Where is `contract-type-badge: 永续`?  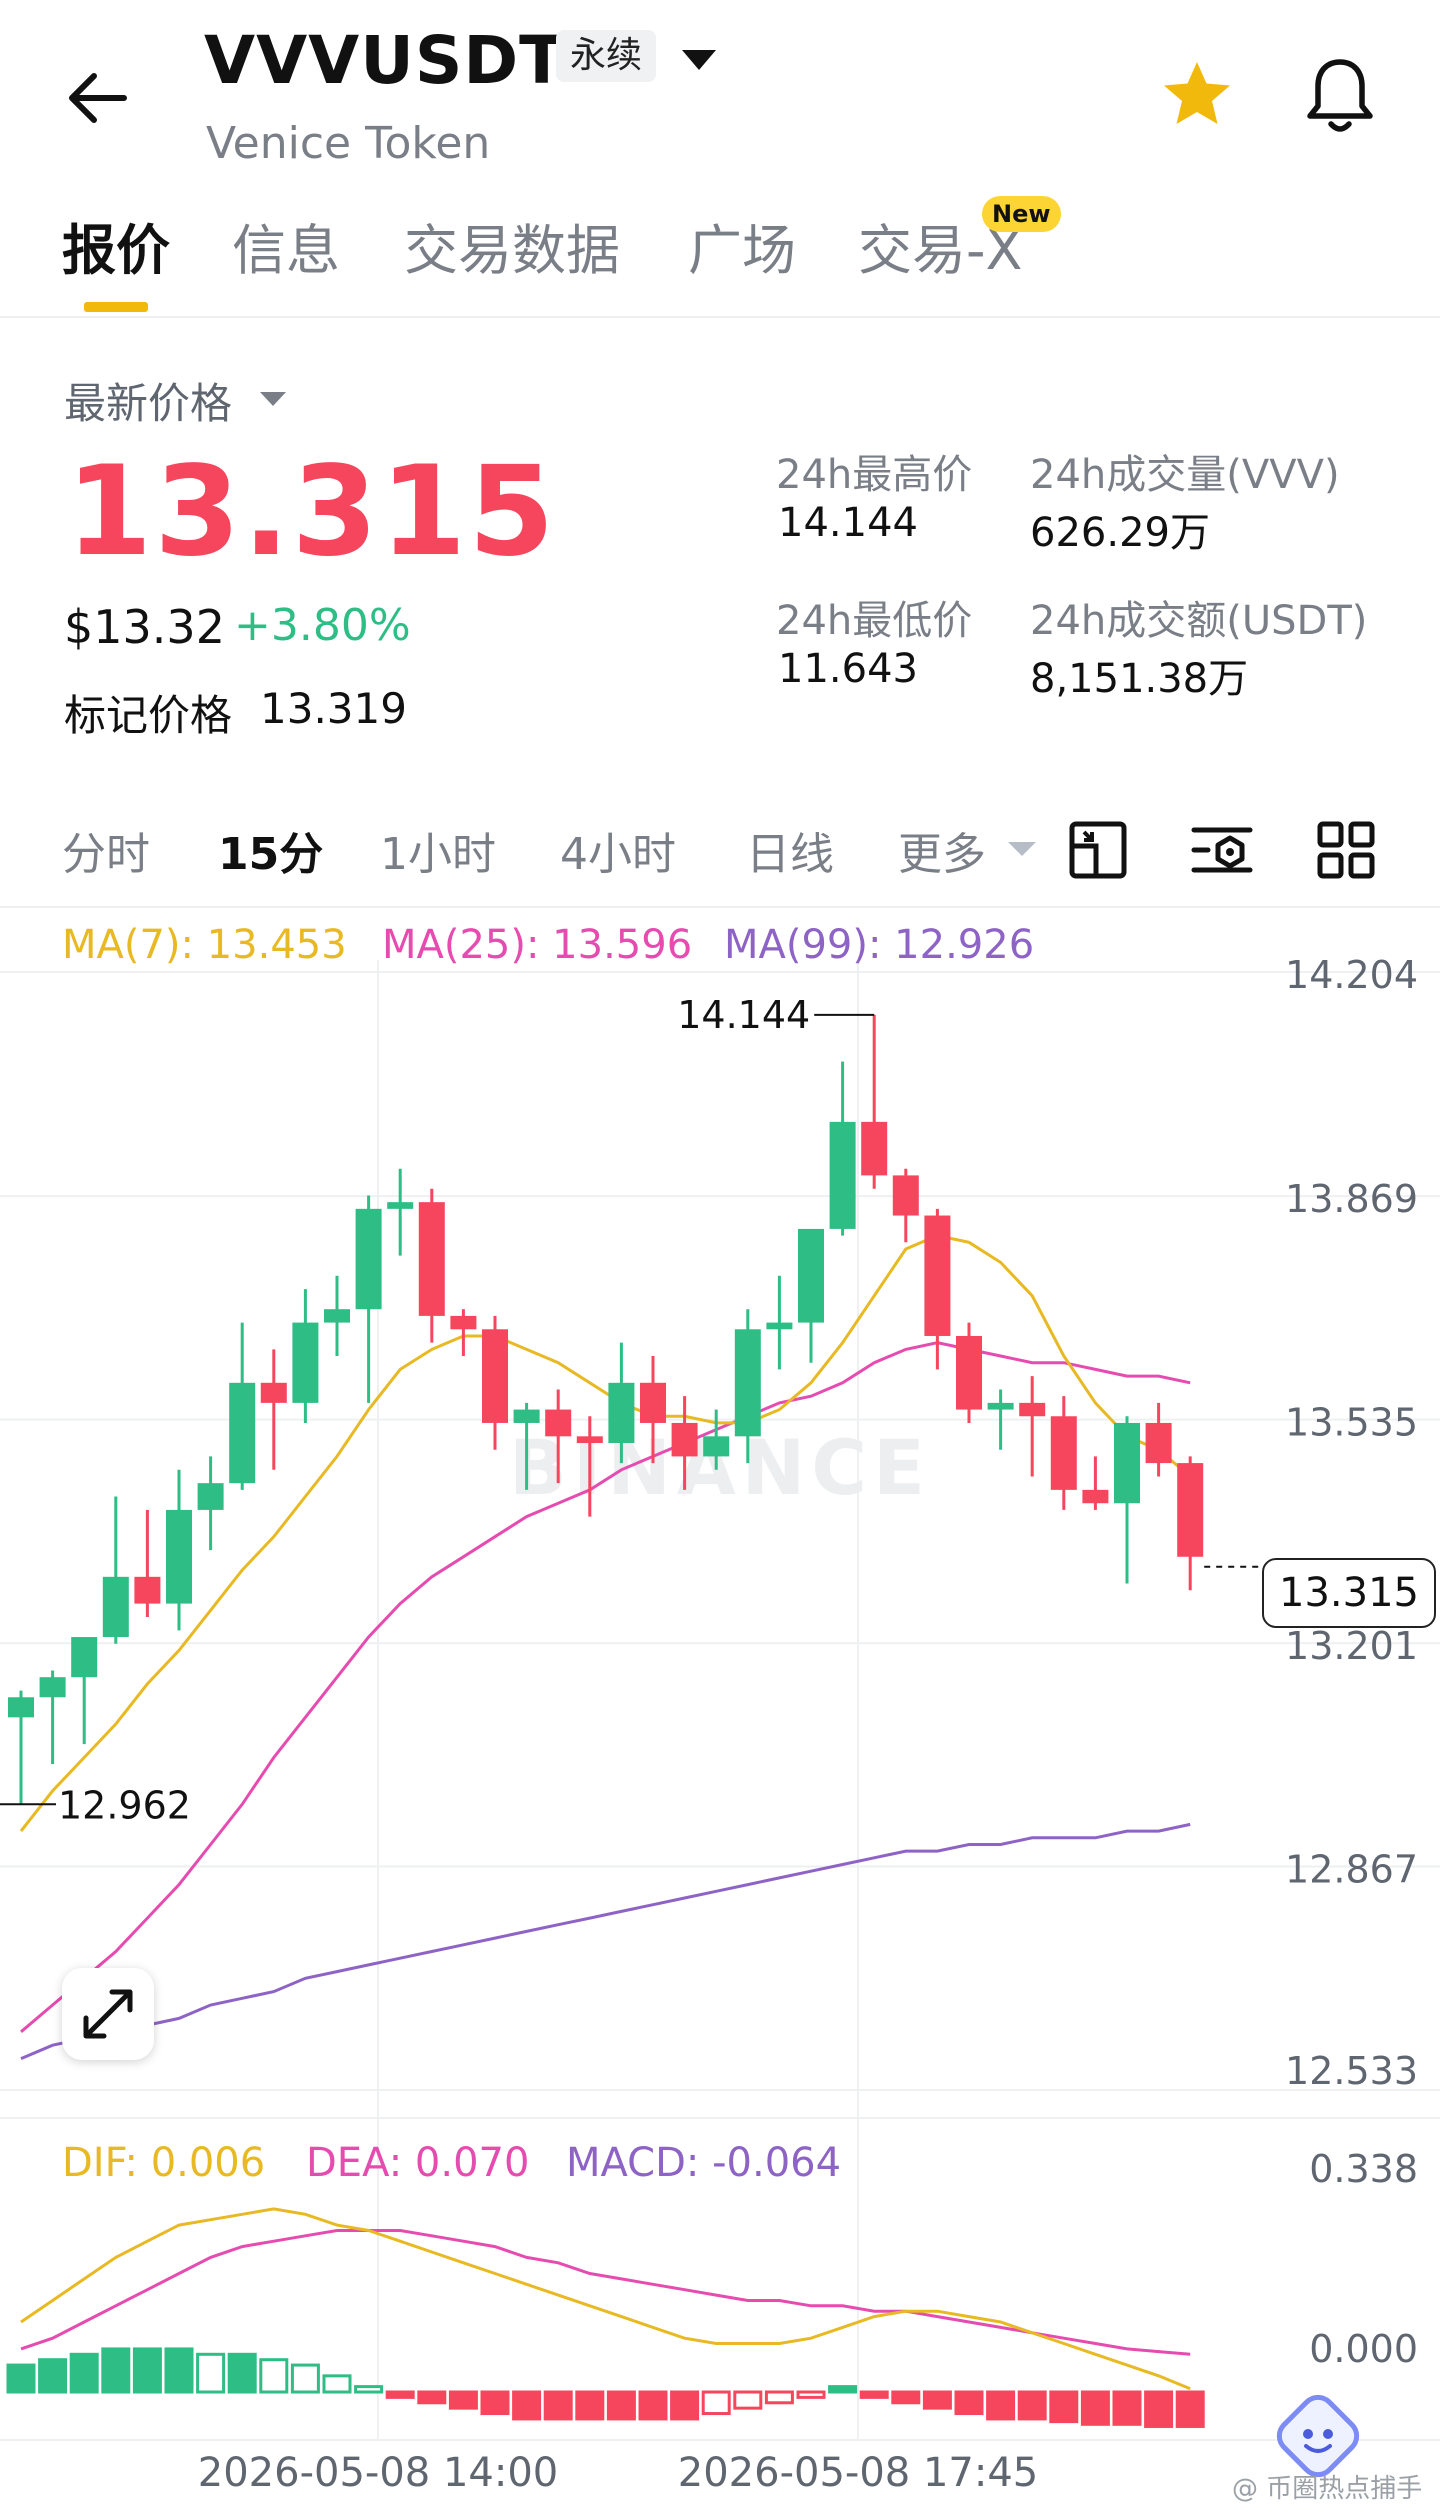 contract-type-badge: 永续 is located at coordinates (606, 56).